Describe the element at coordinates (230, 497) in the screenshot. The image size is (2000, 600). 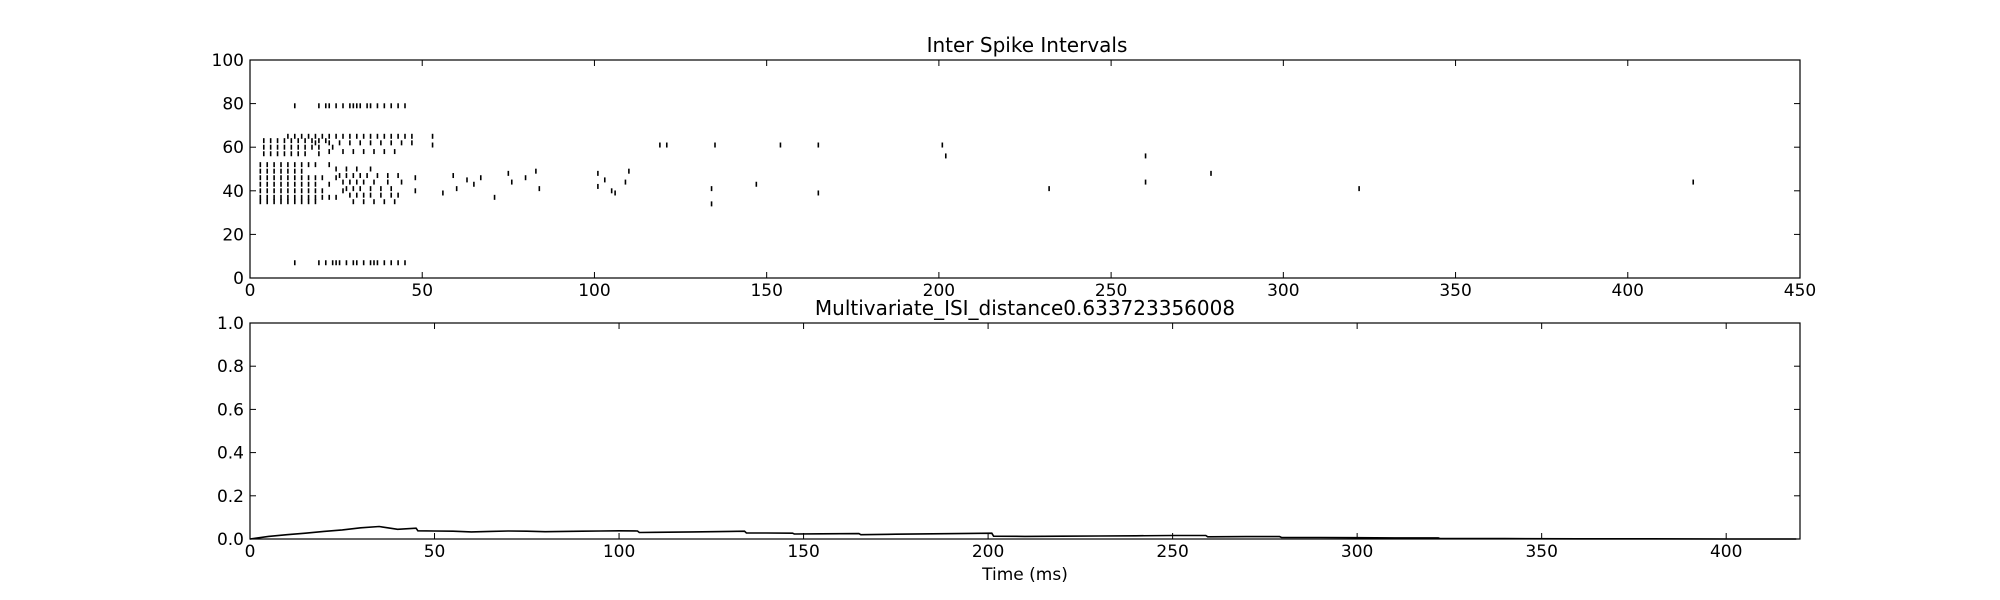
I see `distance-y-tick-label: 0.2` at that location.